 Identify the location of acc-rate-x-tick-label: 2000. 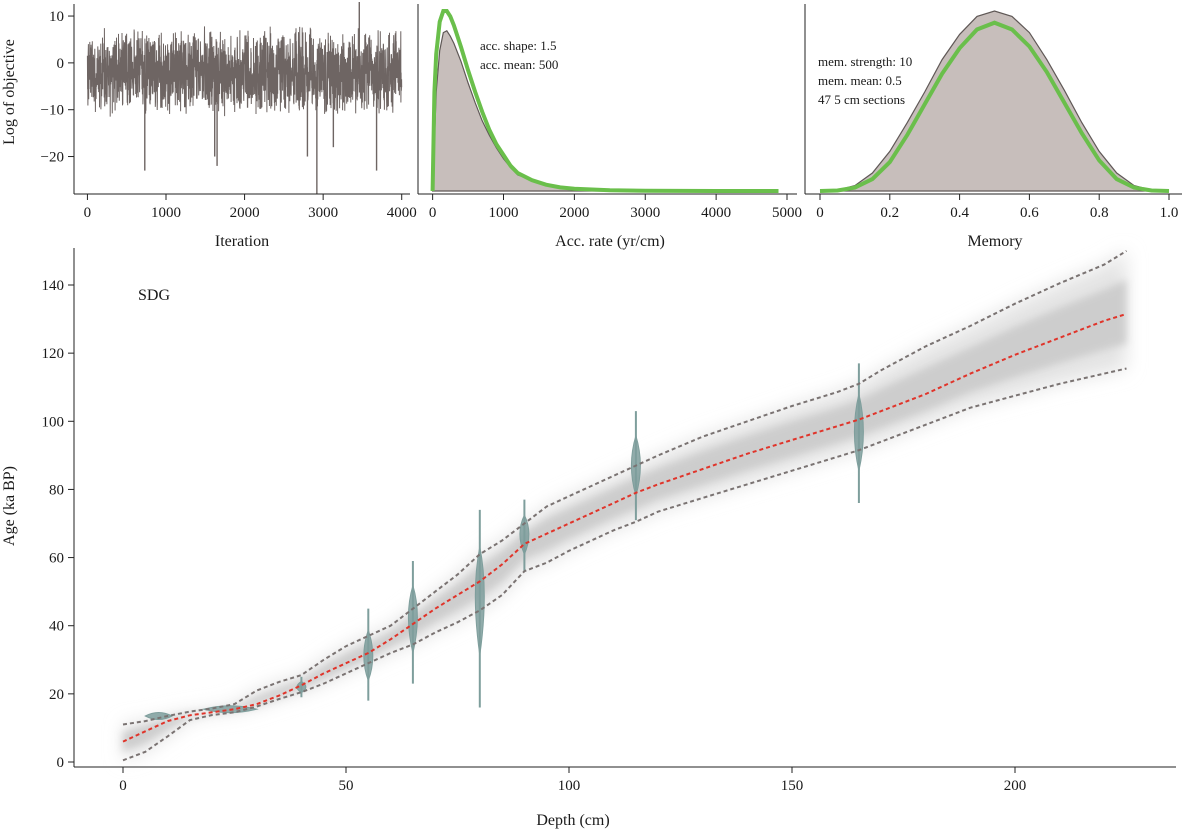
(574, 213).